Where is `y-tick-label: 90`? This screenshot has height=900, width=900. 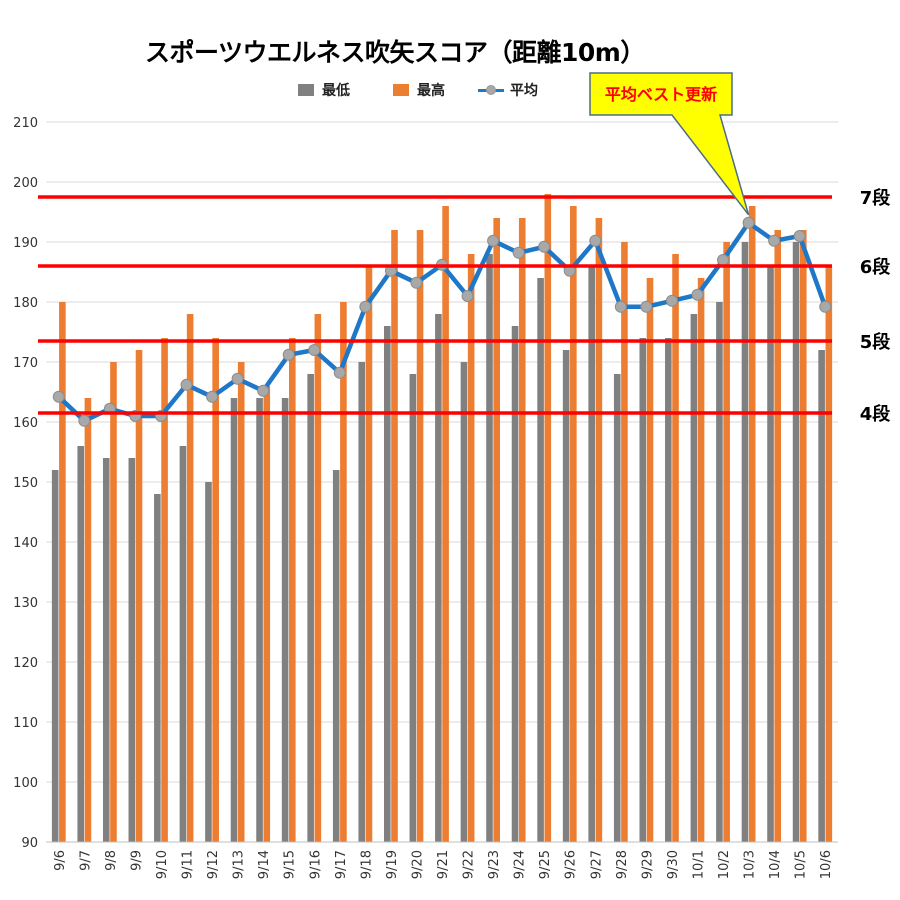
y-tick-label: 90 is located at coordinates (29, 843).